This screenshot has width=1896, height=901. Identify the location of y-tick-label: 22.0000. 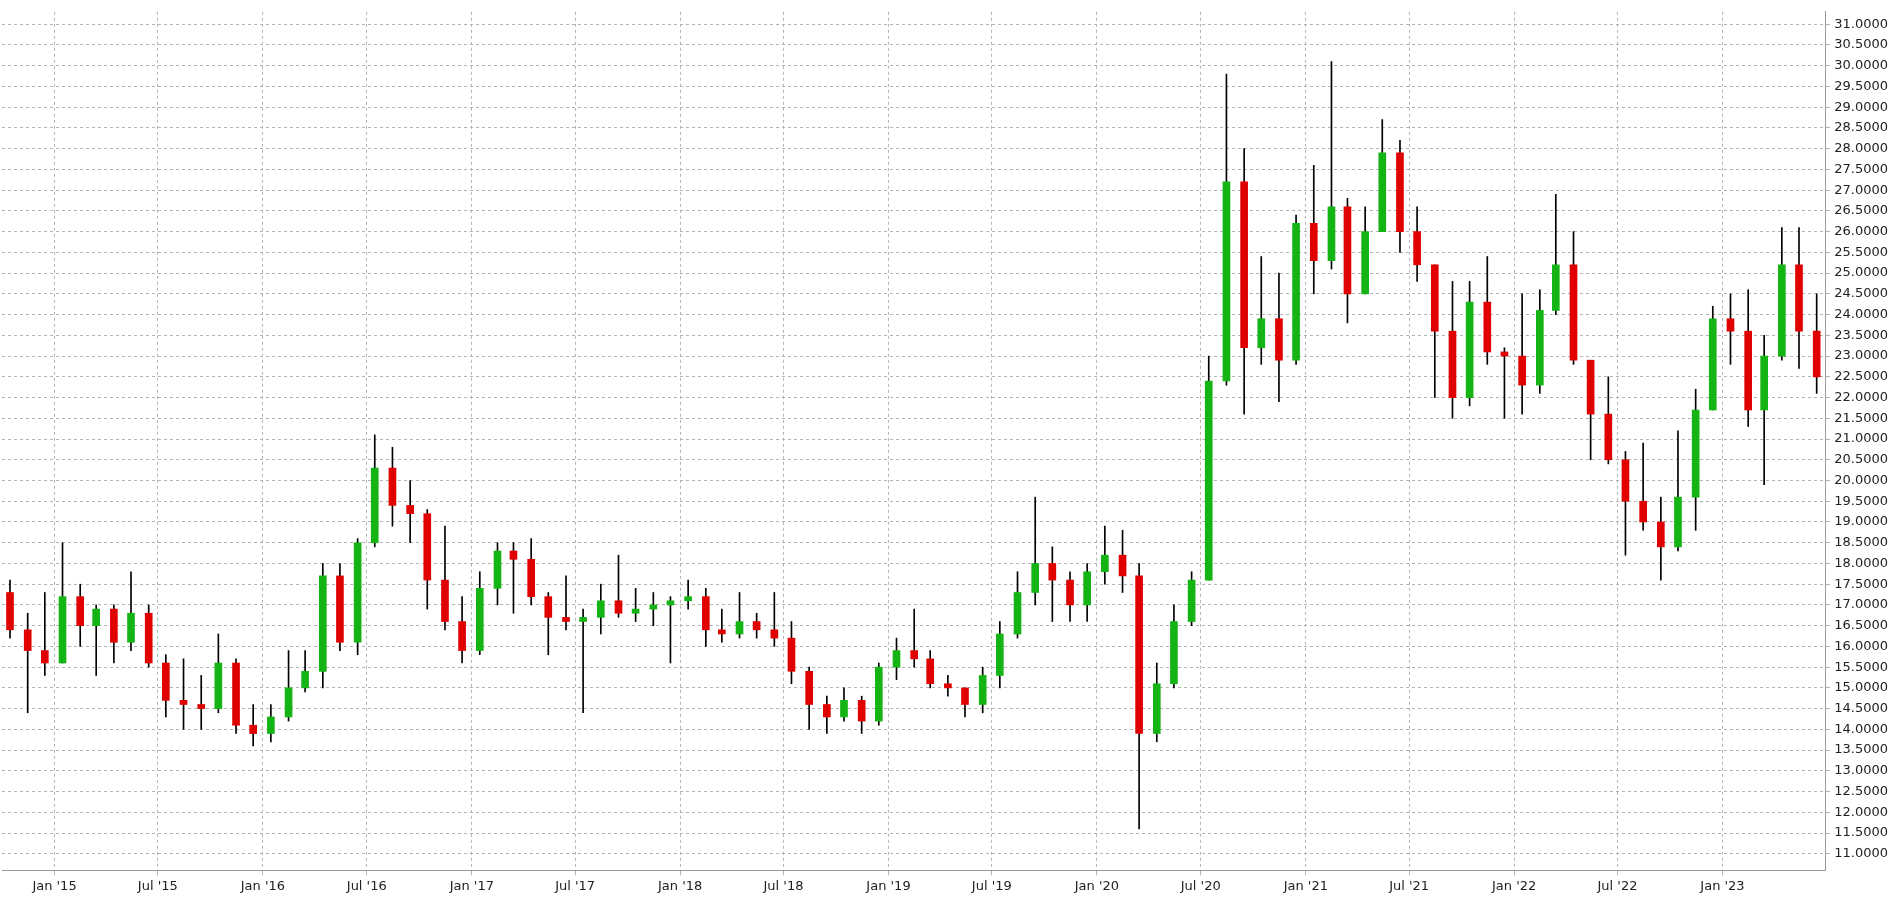
(1861, 396).